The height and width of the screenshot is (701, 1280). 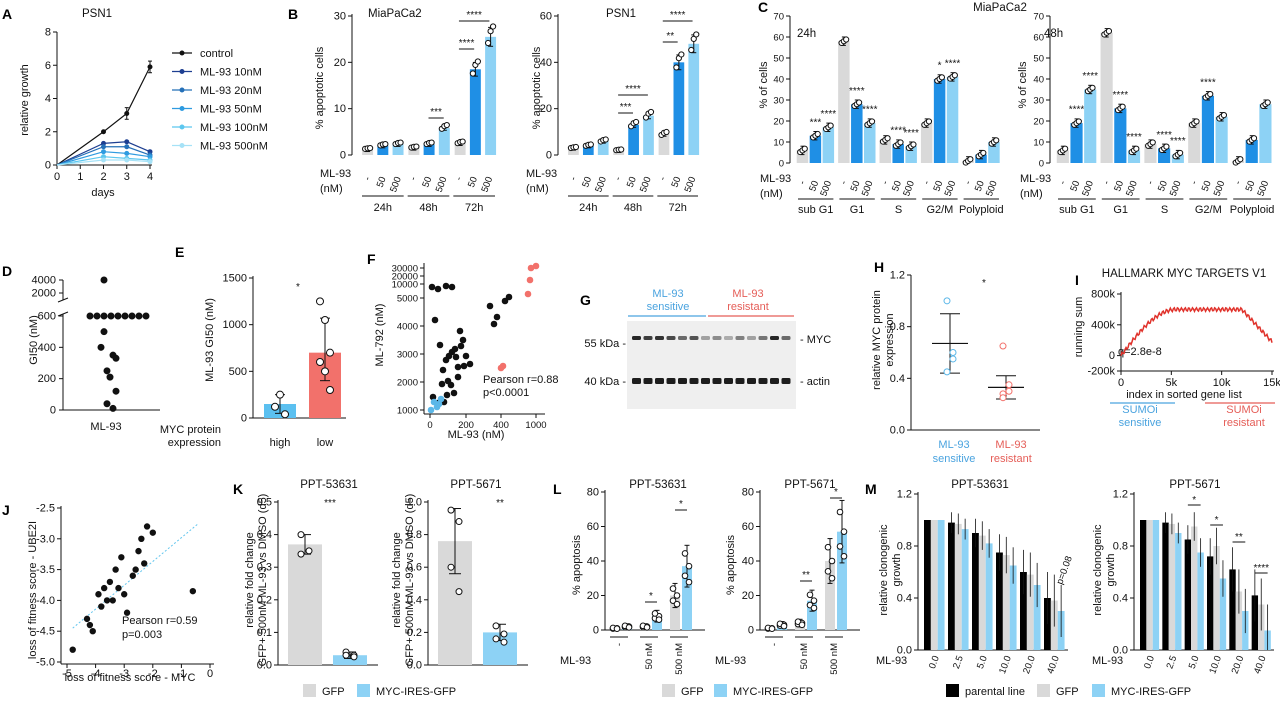 What do you see at coordinates (127, 177) in the screenshot?
I see `a-xtick-label: 3` at bounding box center [127, 177].